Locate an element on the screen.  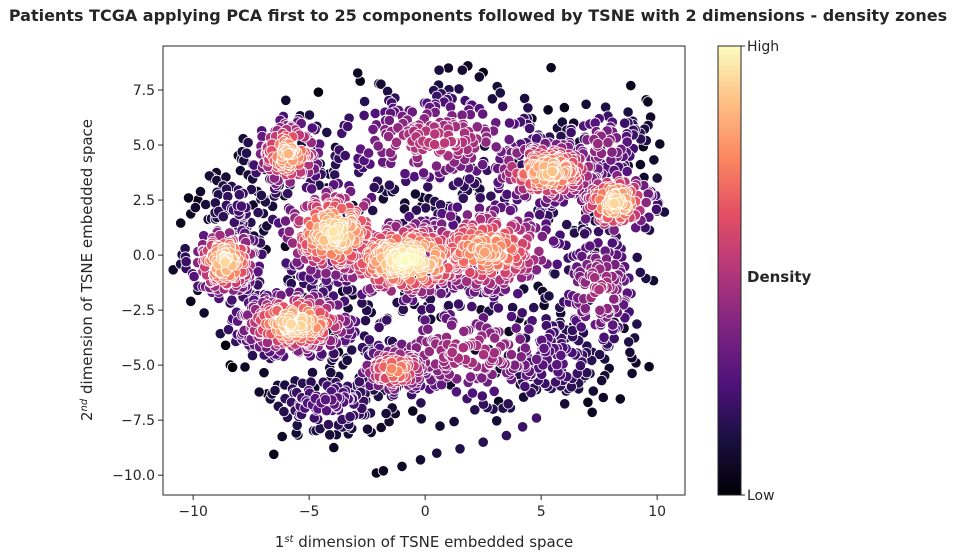
colorbar-title: Density is located at coordinates (779, 277).